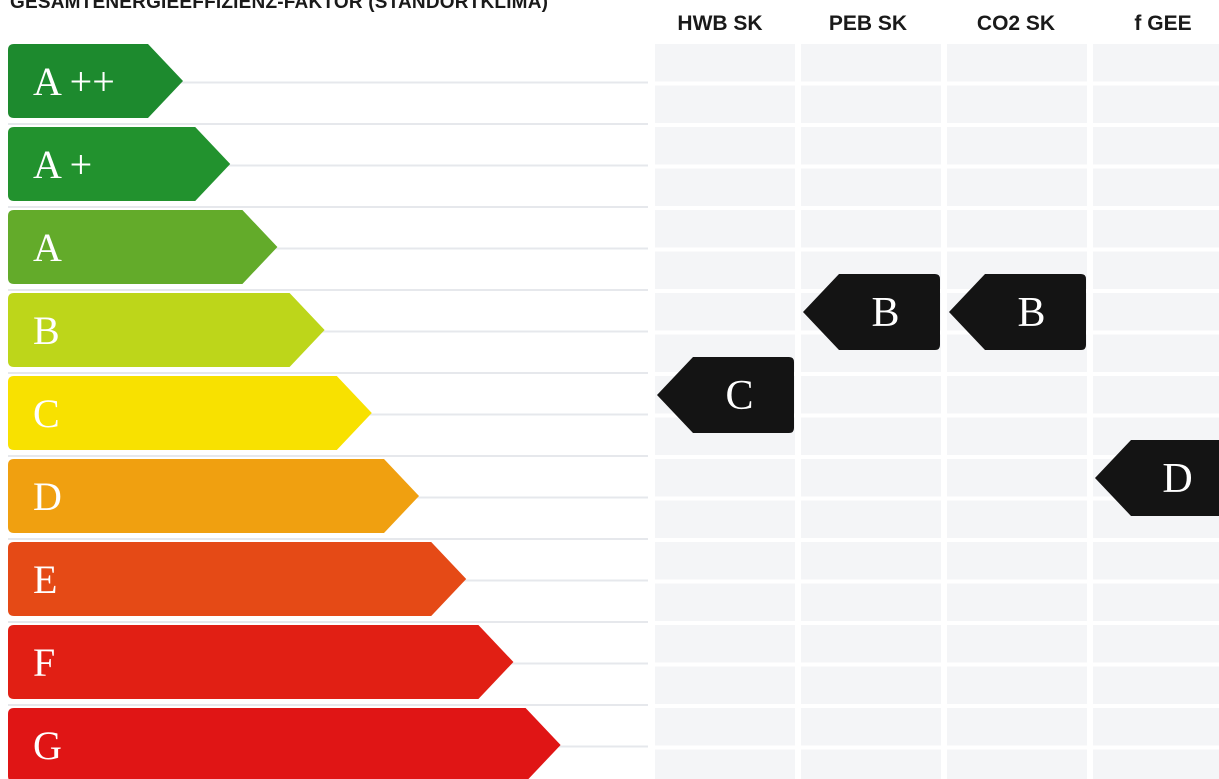 The image size is (1219, 779). I want to click on class-label-g: G, so click(47, 745).